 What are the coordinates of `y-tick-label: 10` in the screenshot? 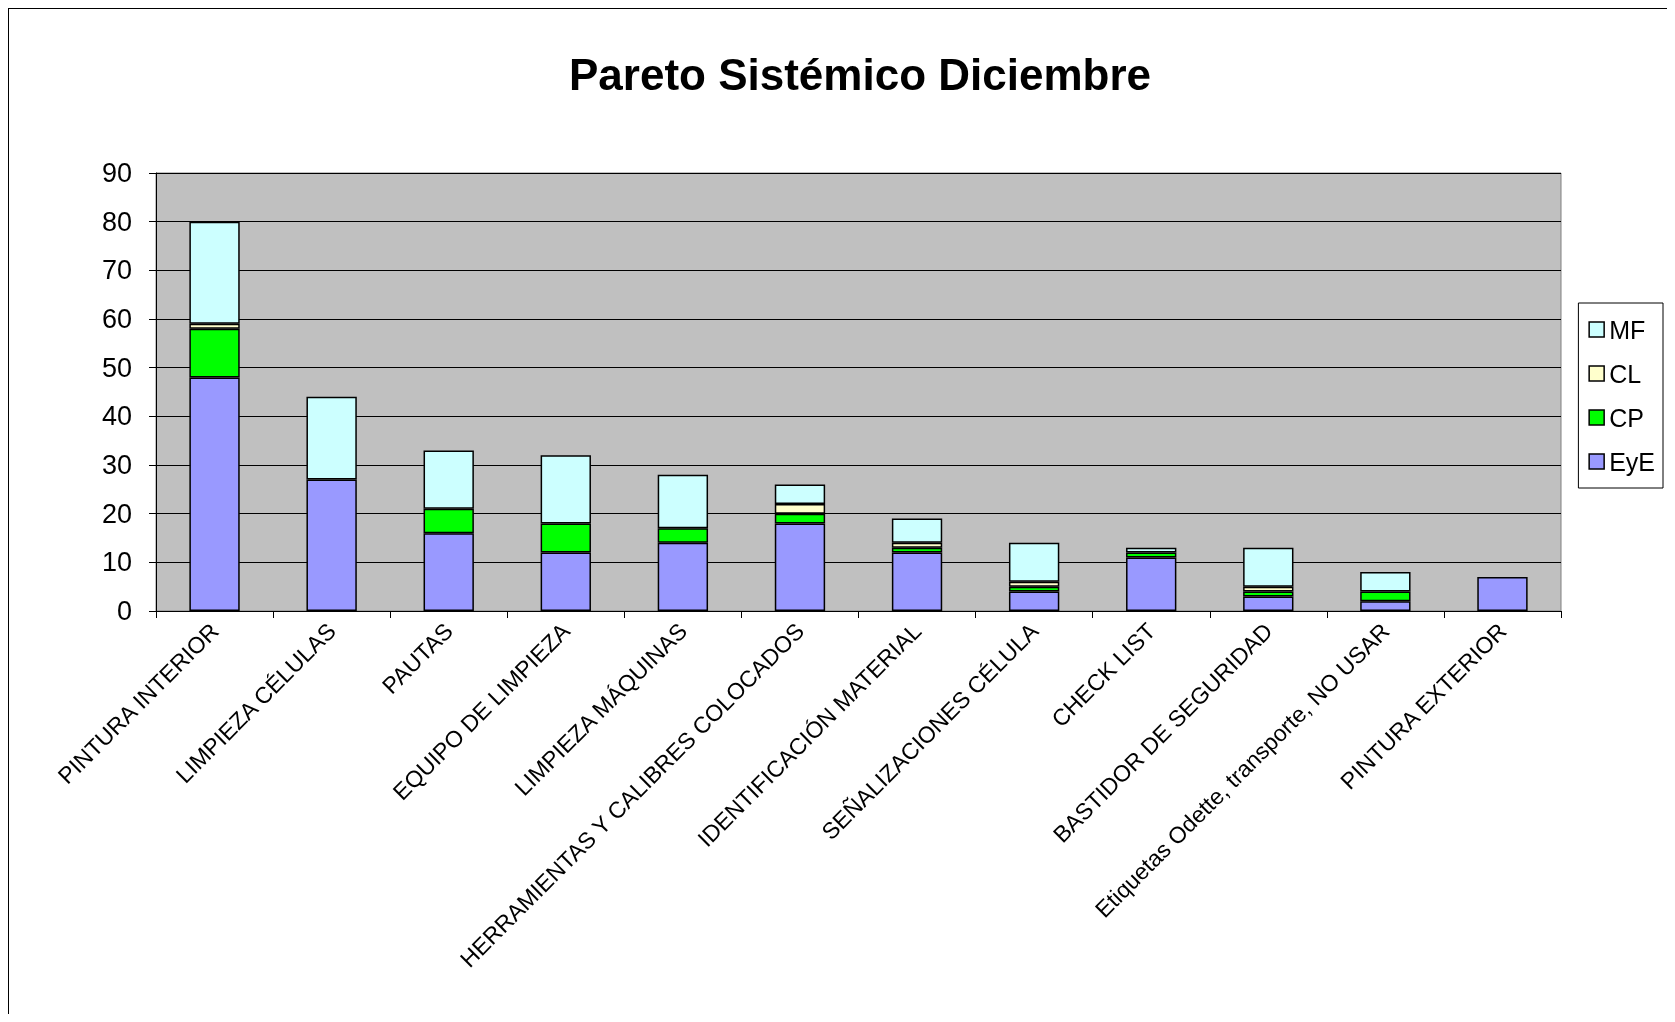 It's located at (116, 562).